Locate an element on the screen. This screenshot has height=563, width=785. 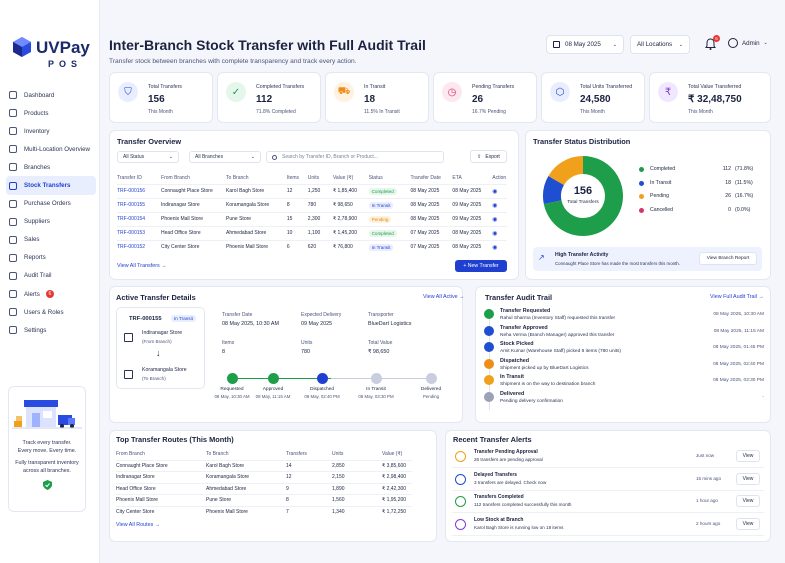
sidebar-item-audit-trail: Audit Trail is located at coordinates (51, 276).